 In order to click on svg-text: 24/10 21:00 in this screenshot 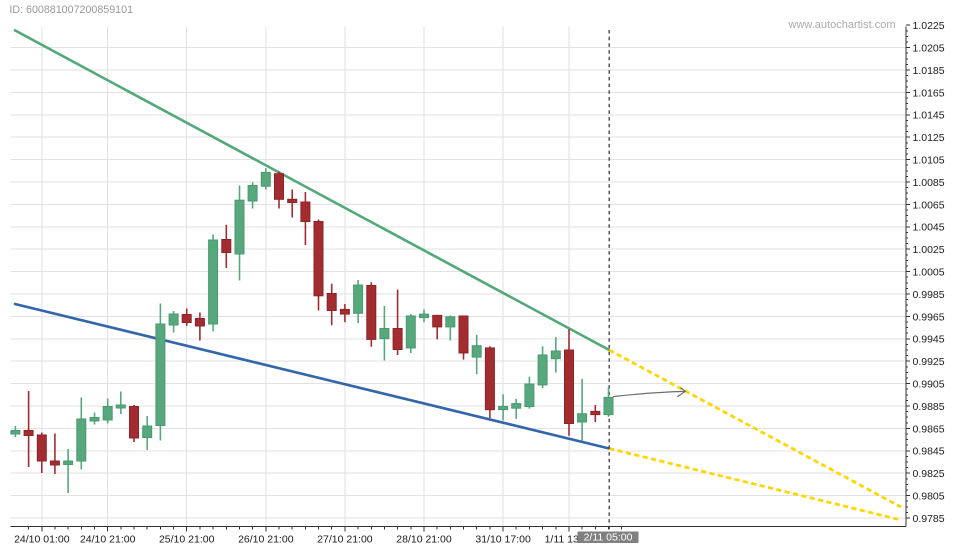, I will do `click(108, 539)`.